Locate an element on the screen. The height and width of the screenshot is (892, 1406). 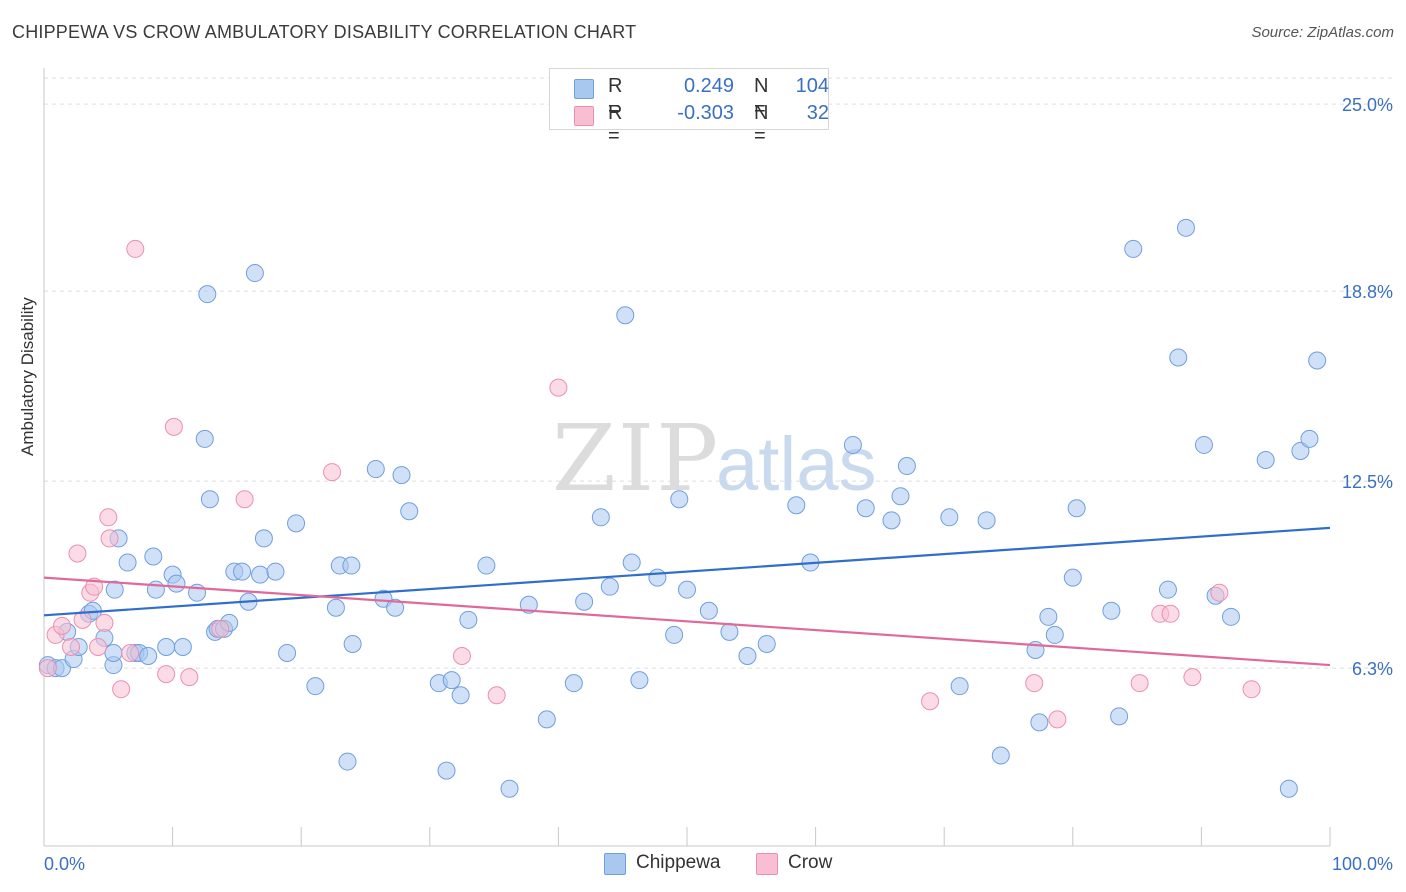
stats-legend-box: R = 0.249 N = 104 R = -0.303 N = 32 is located at coordinates (689, 107).